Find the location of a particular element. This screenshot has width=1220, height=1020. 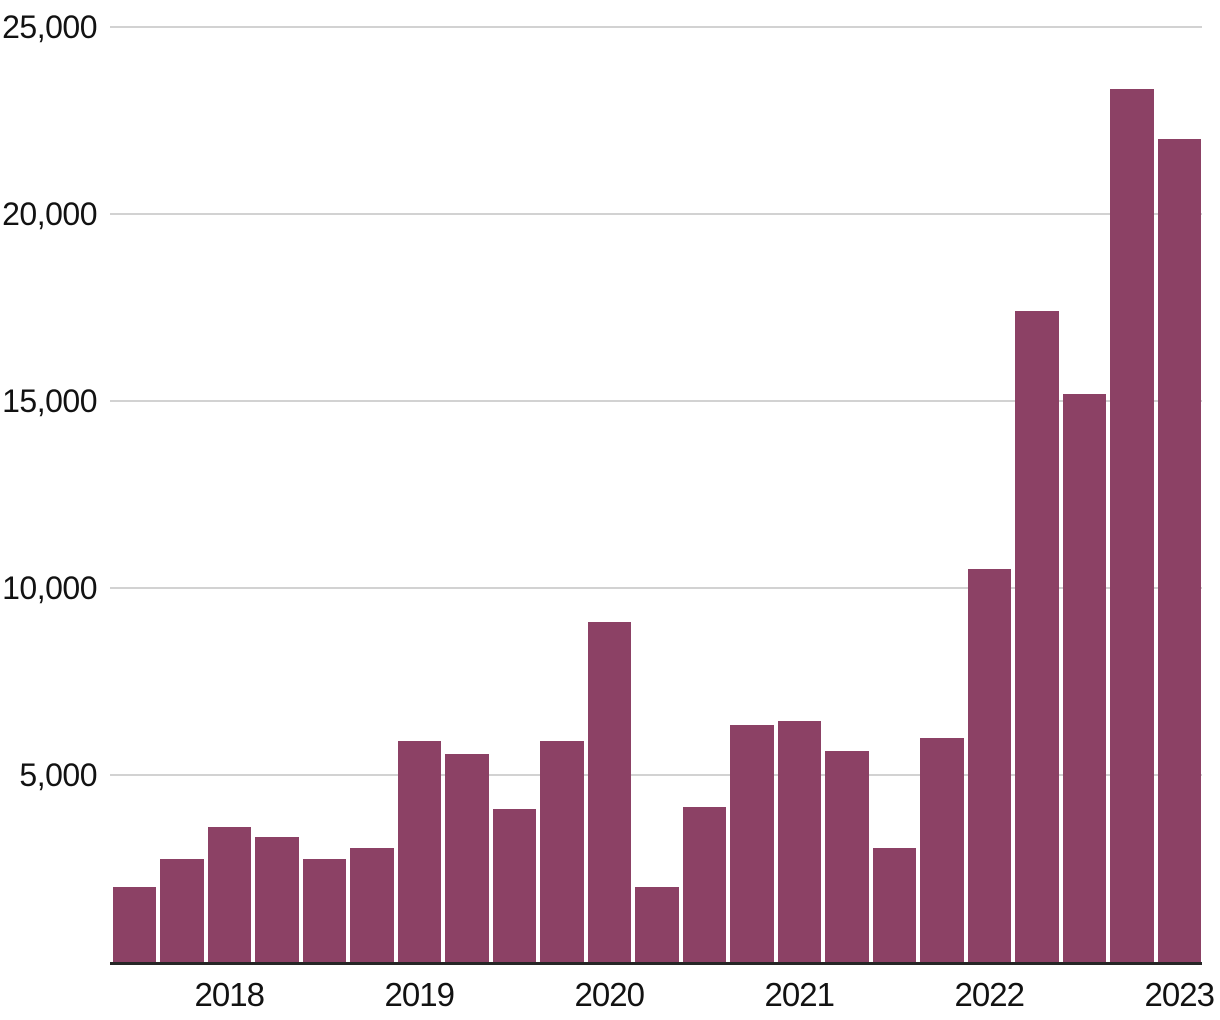

bar-2021-q4 is located at coordinates (942, 849).